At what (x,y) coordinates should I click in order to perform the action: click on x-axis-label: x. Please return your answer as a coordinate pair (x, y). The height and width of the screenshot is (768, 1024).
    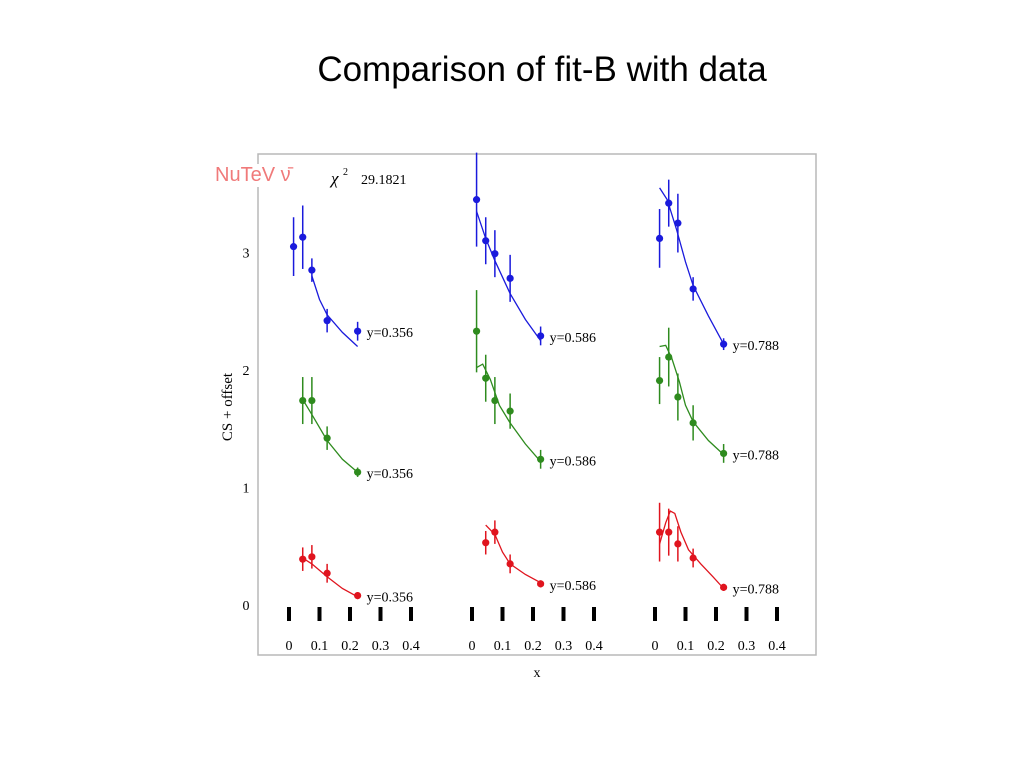
    Looking at the image, I should click on (537, 673).